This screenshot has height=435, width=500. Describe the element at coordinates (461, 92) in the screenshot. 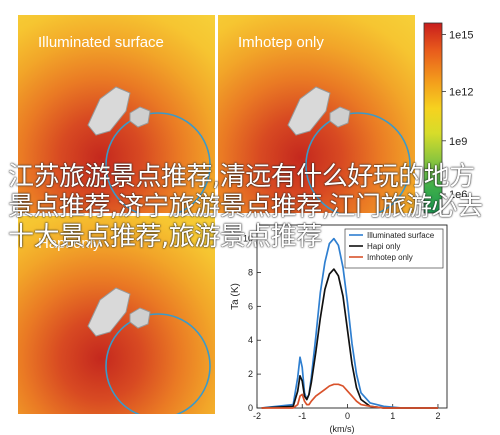

I see `colorbar-tick-label: 1e12` at that location.